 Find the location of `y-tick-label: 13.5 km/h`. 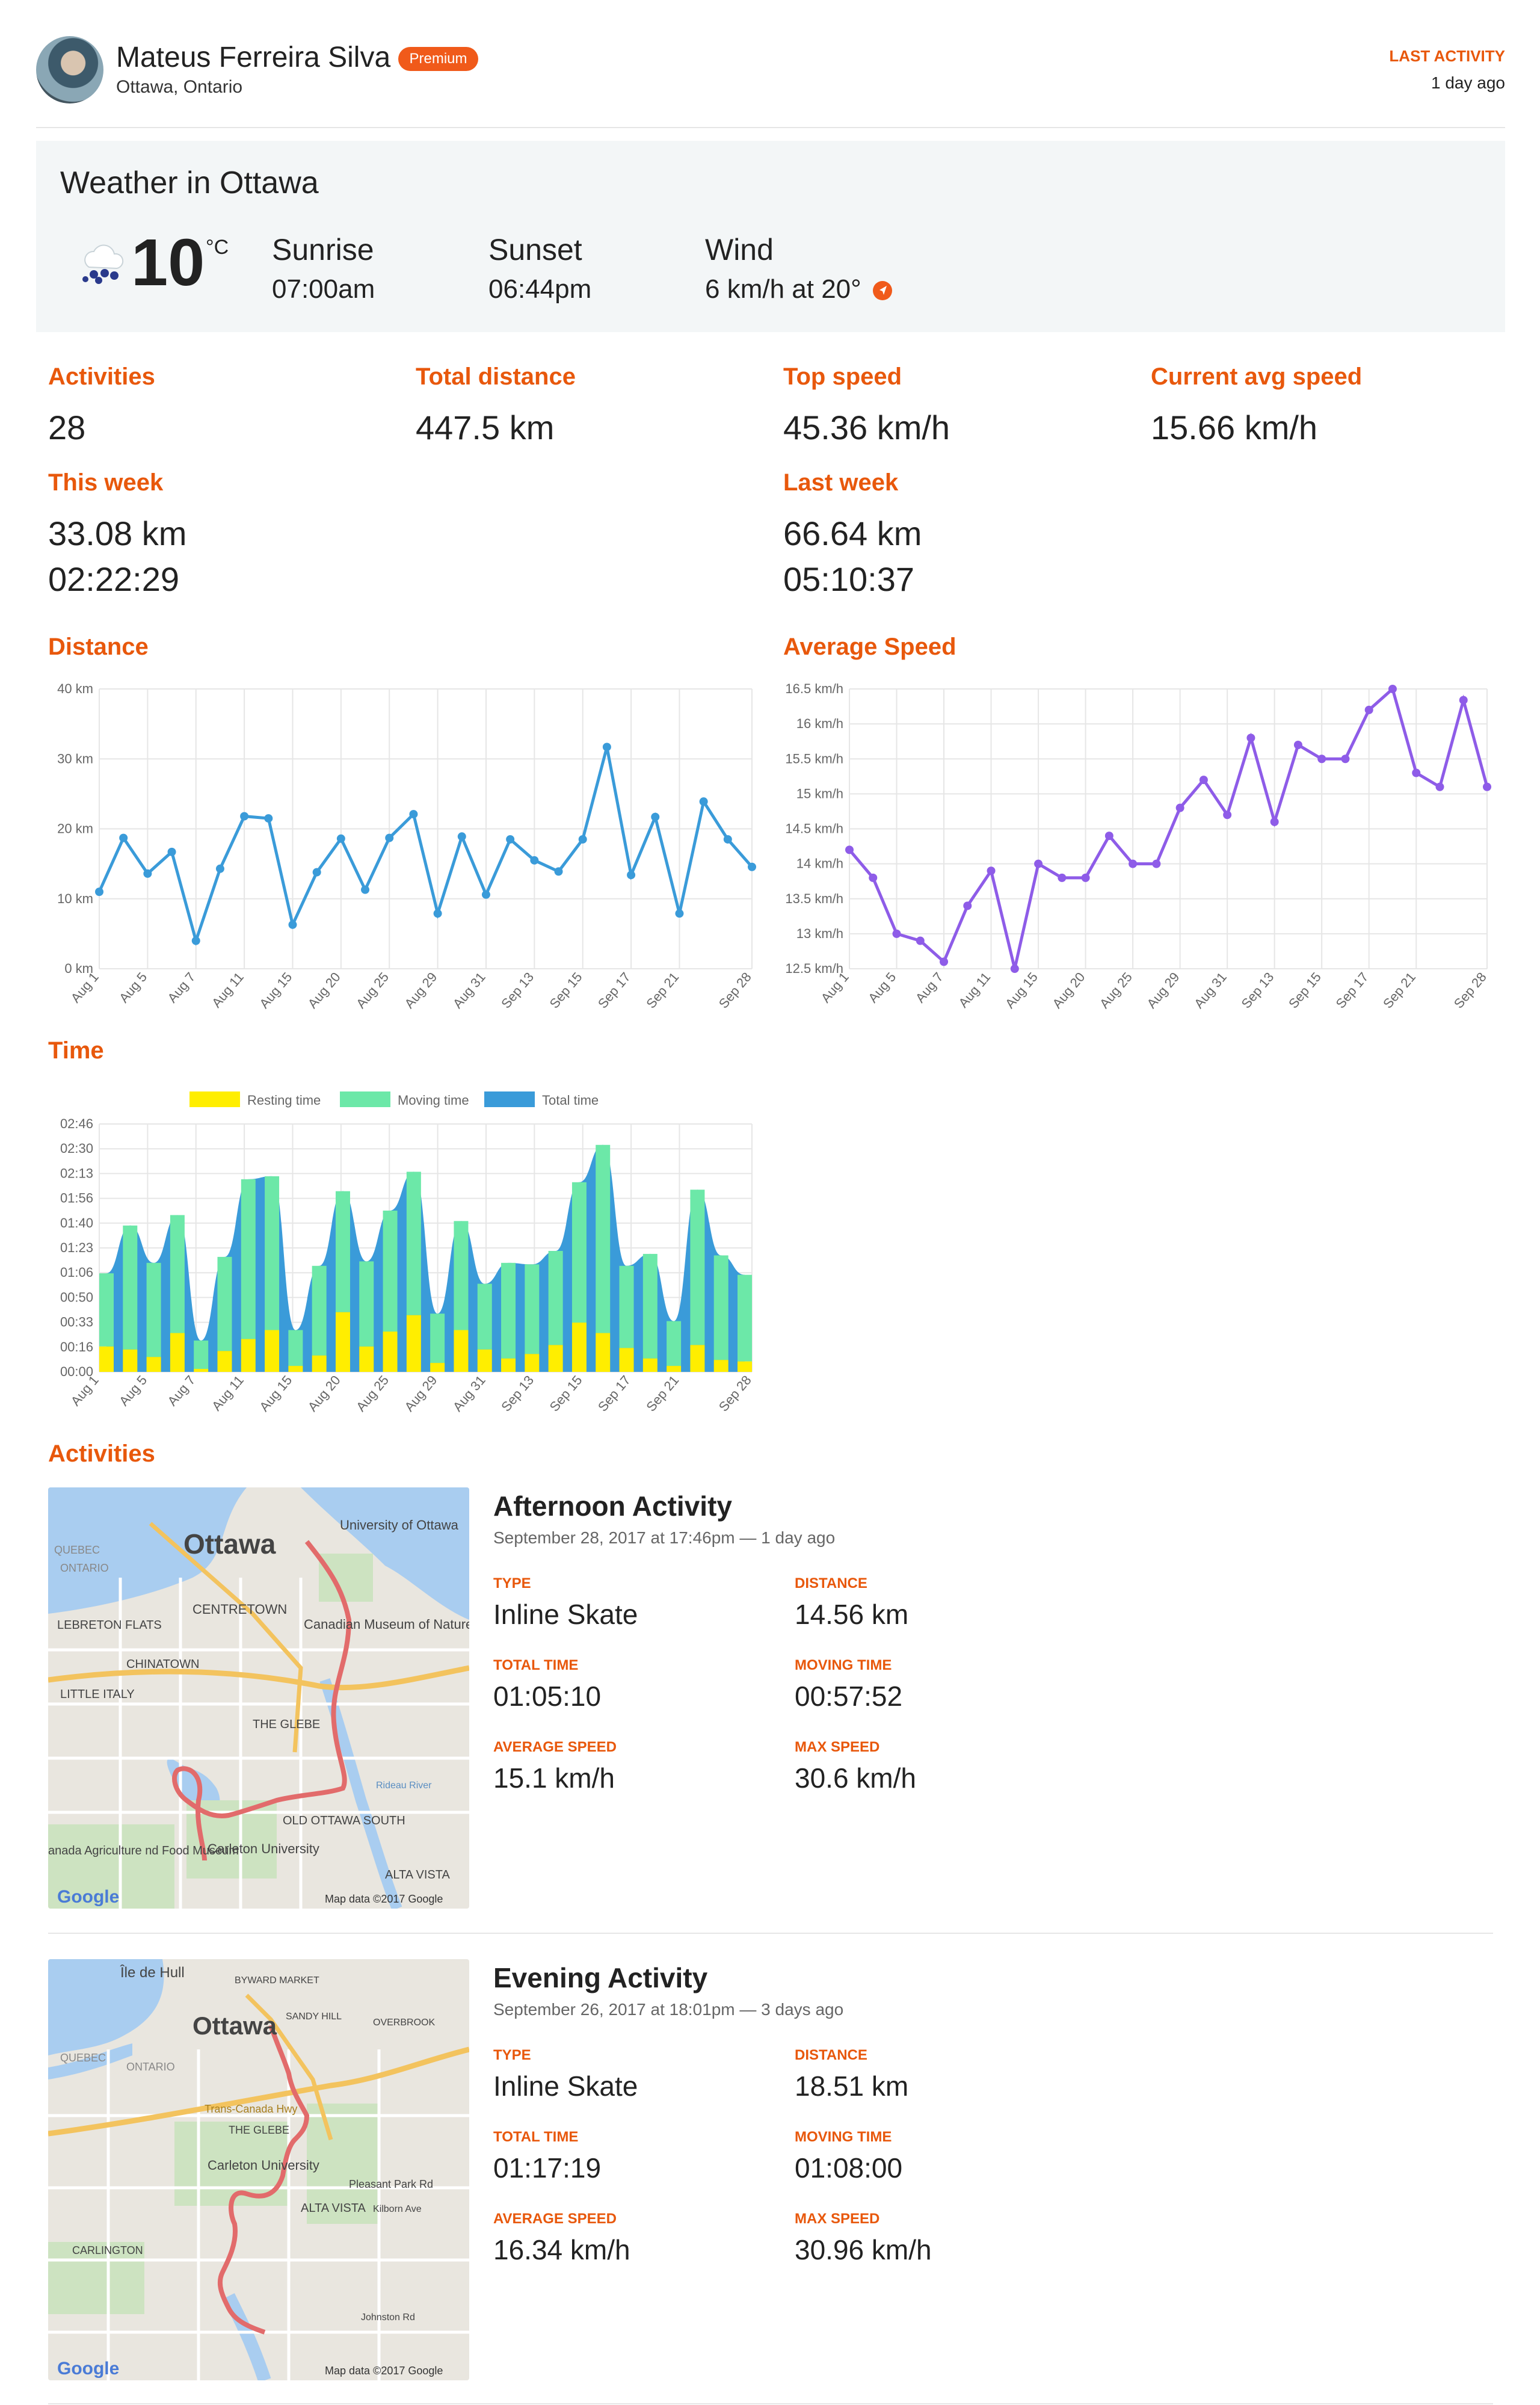

y-tick-label: 13.5 km/h is located at coordinates (814, 898).